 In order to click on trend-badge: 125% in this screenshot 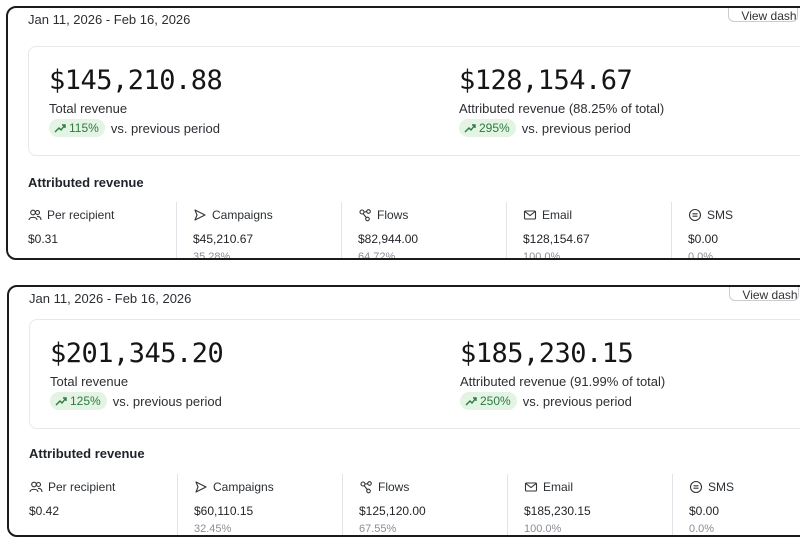, I will do `click(78, 401)`.